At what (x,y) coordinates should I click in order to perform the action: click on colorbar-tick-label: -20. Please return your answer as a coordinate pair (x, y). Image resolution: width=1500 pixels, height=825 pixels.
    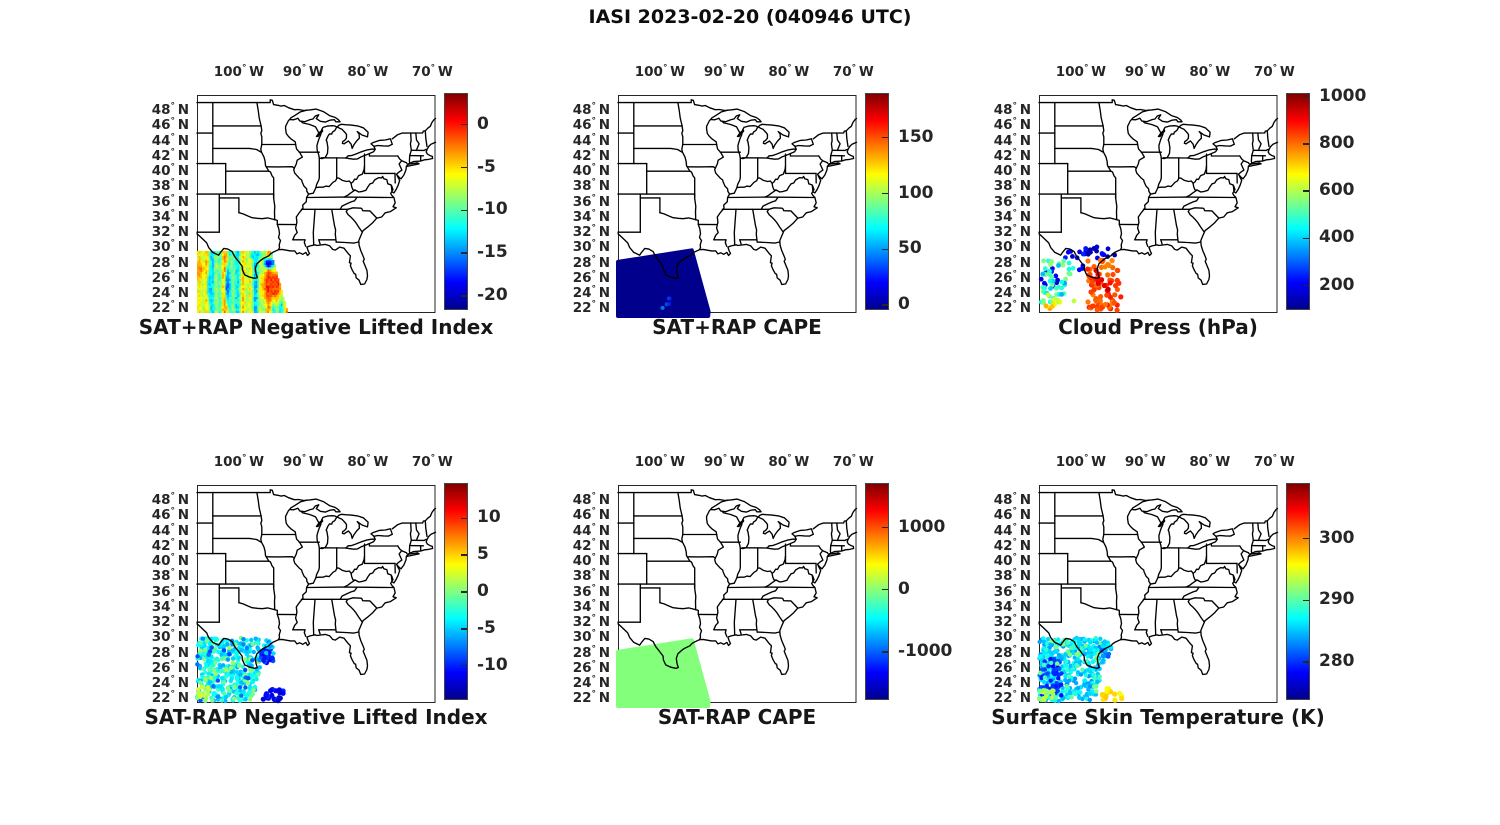
    Looking at the image, I should click on (492, 295).